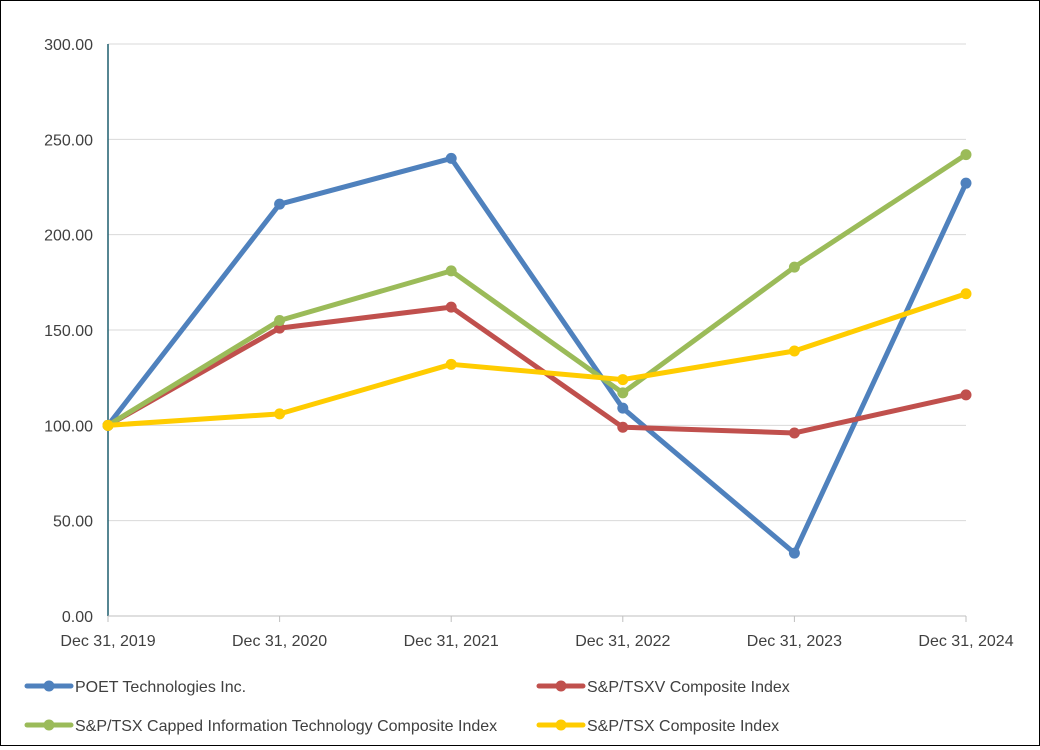 This screenshot has width=1040, height=750. Describe the element at coordinates (537, 370) in the screenshot. I see `series-line` at that location.